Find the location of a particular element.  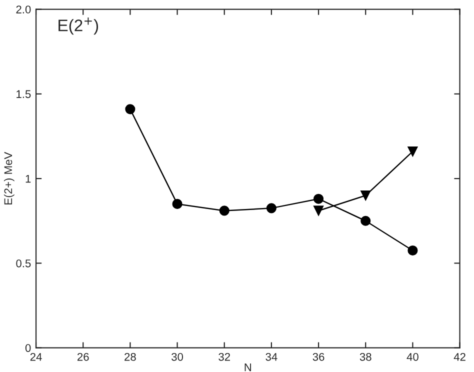

x-tick-label: 28 is located at coordinates (130, 356).